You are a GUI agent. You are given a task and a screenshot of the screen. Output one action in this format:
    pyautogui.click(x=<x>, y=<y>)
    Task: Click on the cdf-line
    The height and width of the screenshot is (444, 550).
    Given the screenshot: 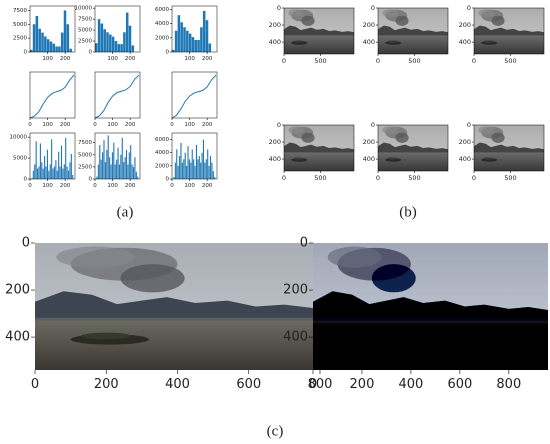 What is the action you would take?
    pyautogui.click(x=52, y=96)
    